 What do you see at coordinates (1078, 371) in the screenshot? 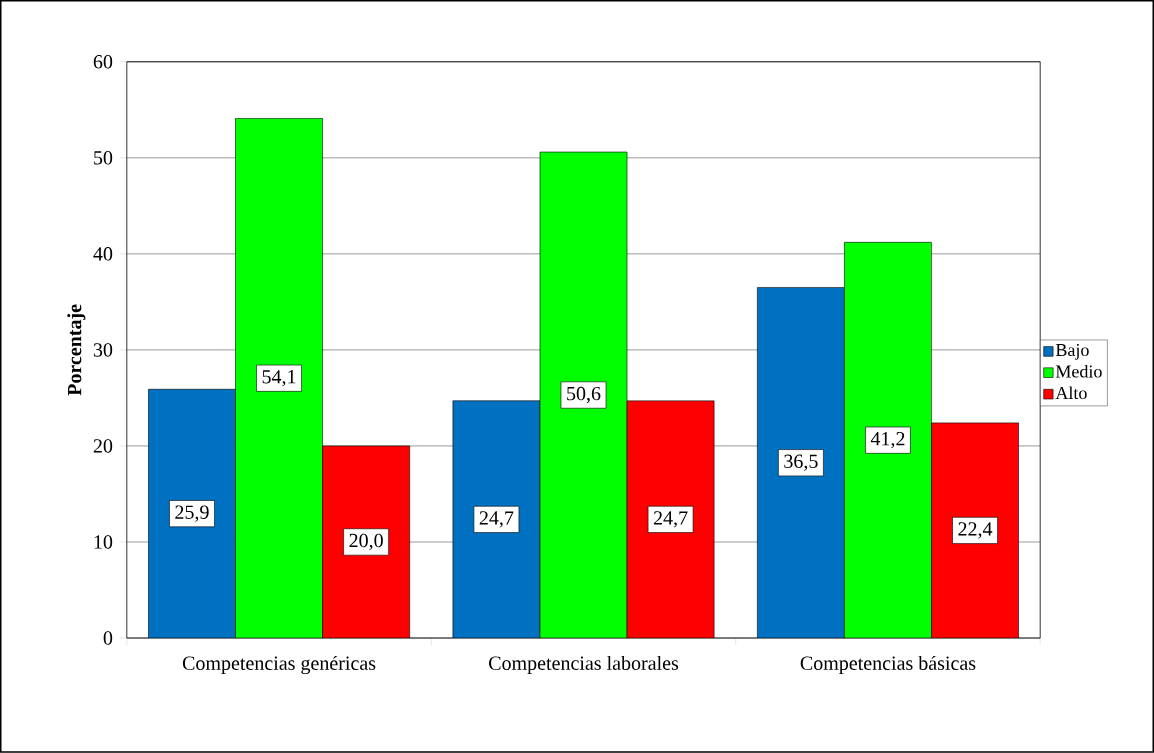
I see `legend-label: Medio` at bounding box center [1078, 371].